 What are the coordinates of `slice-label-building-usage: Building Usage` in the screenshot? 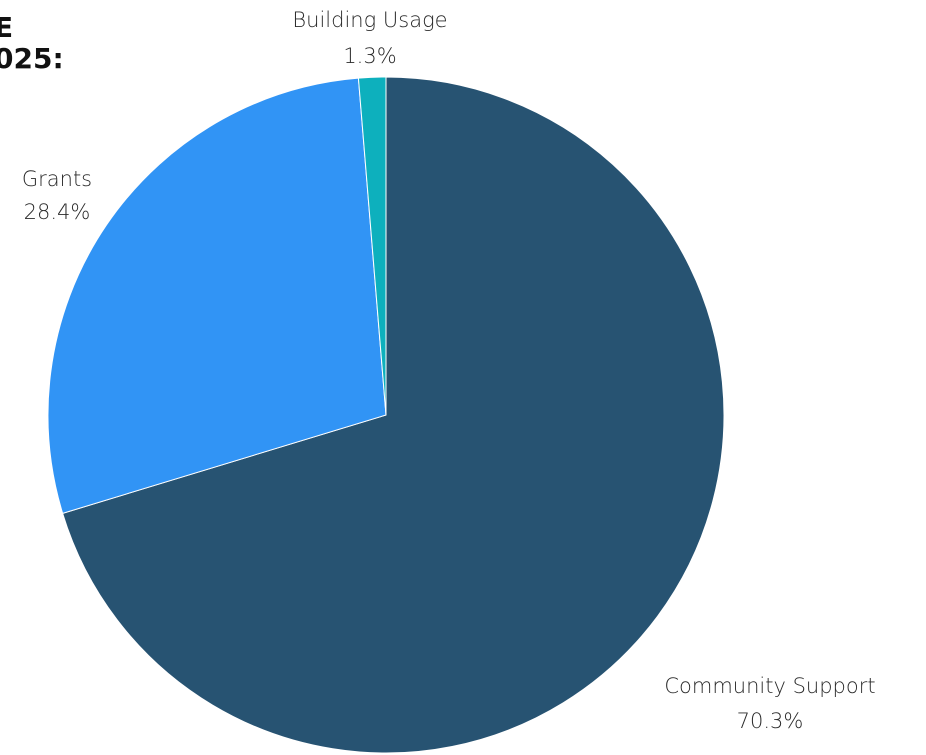 It's located at (369, 20).